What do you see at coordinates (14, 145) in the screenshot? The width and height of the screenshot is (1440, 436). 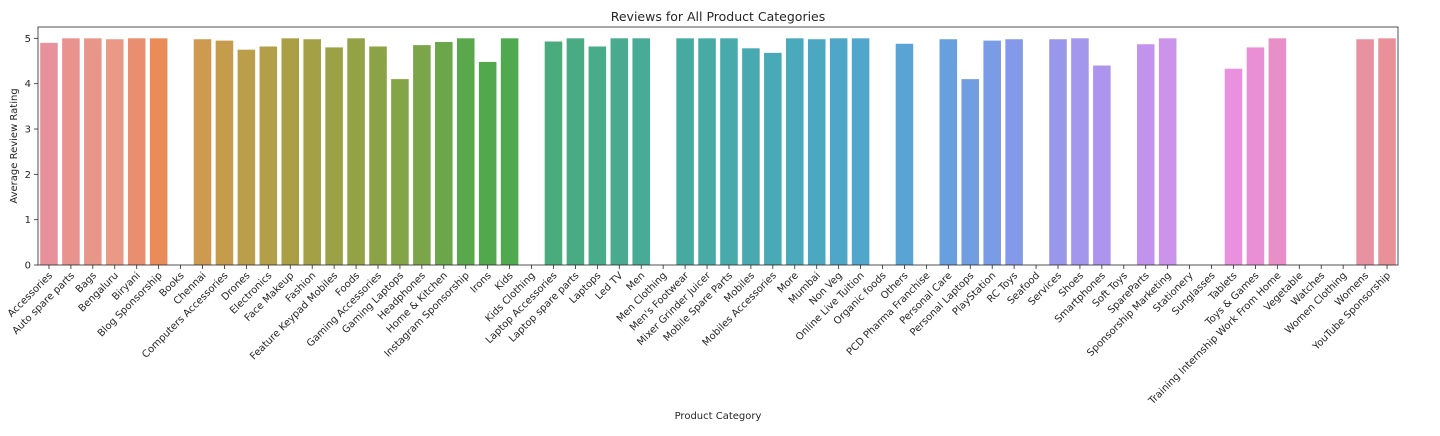 I see `y-axis-label: Average Review Rating` at bounding box center [14, 145].